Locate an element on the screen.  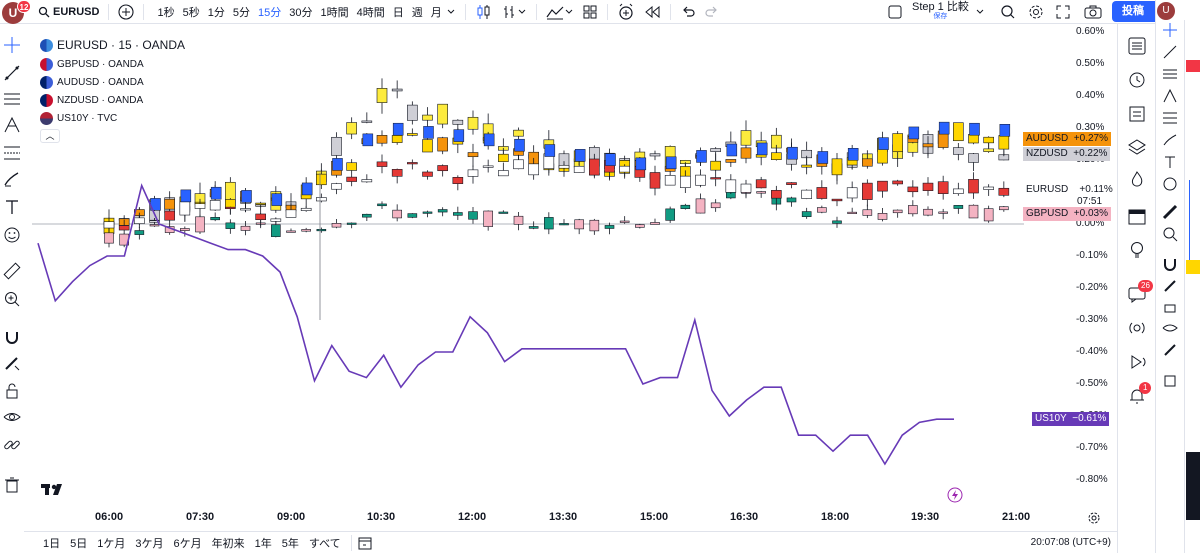
watchlist-icon is located at coordinates (1137, 46).